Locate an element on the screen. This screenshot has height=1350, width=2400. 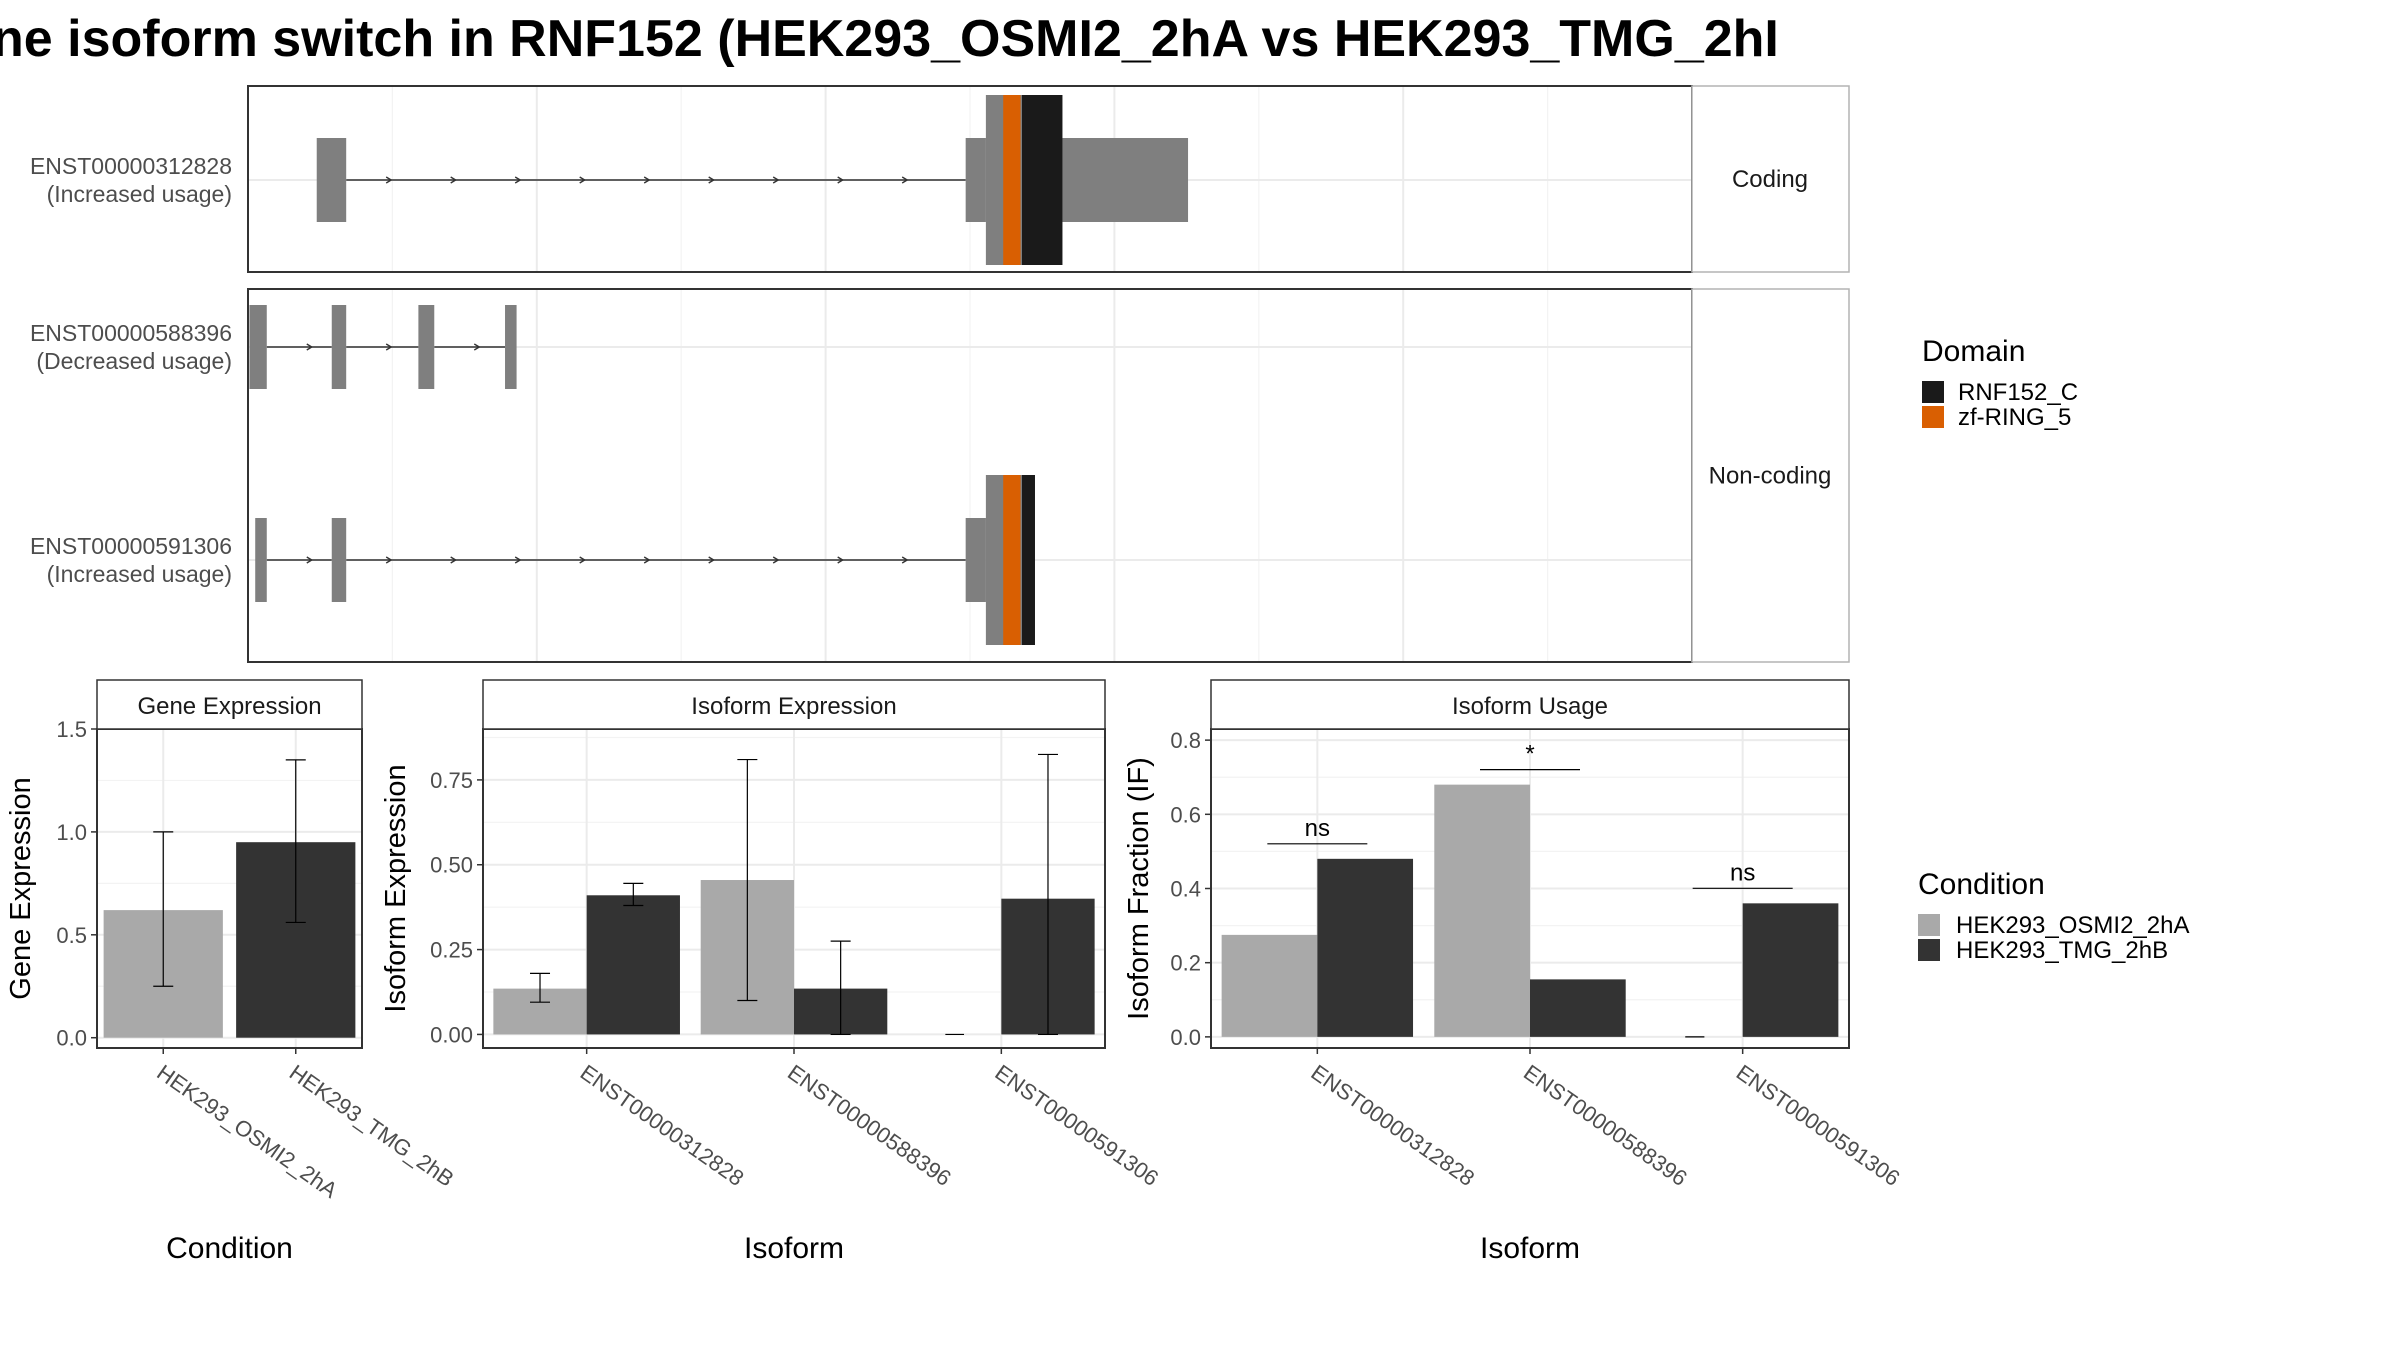
strip-label: Isoform Usage is located at coordinates (1530, 706).